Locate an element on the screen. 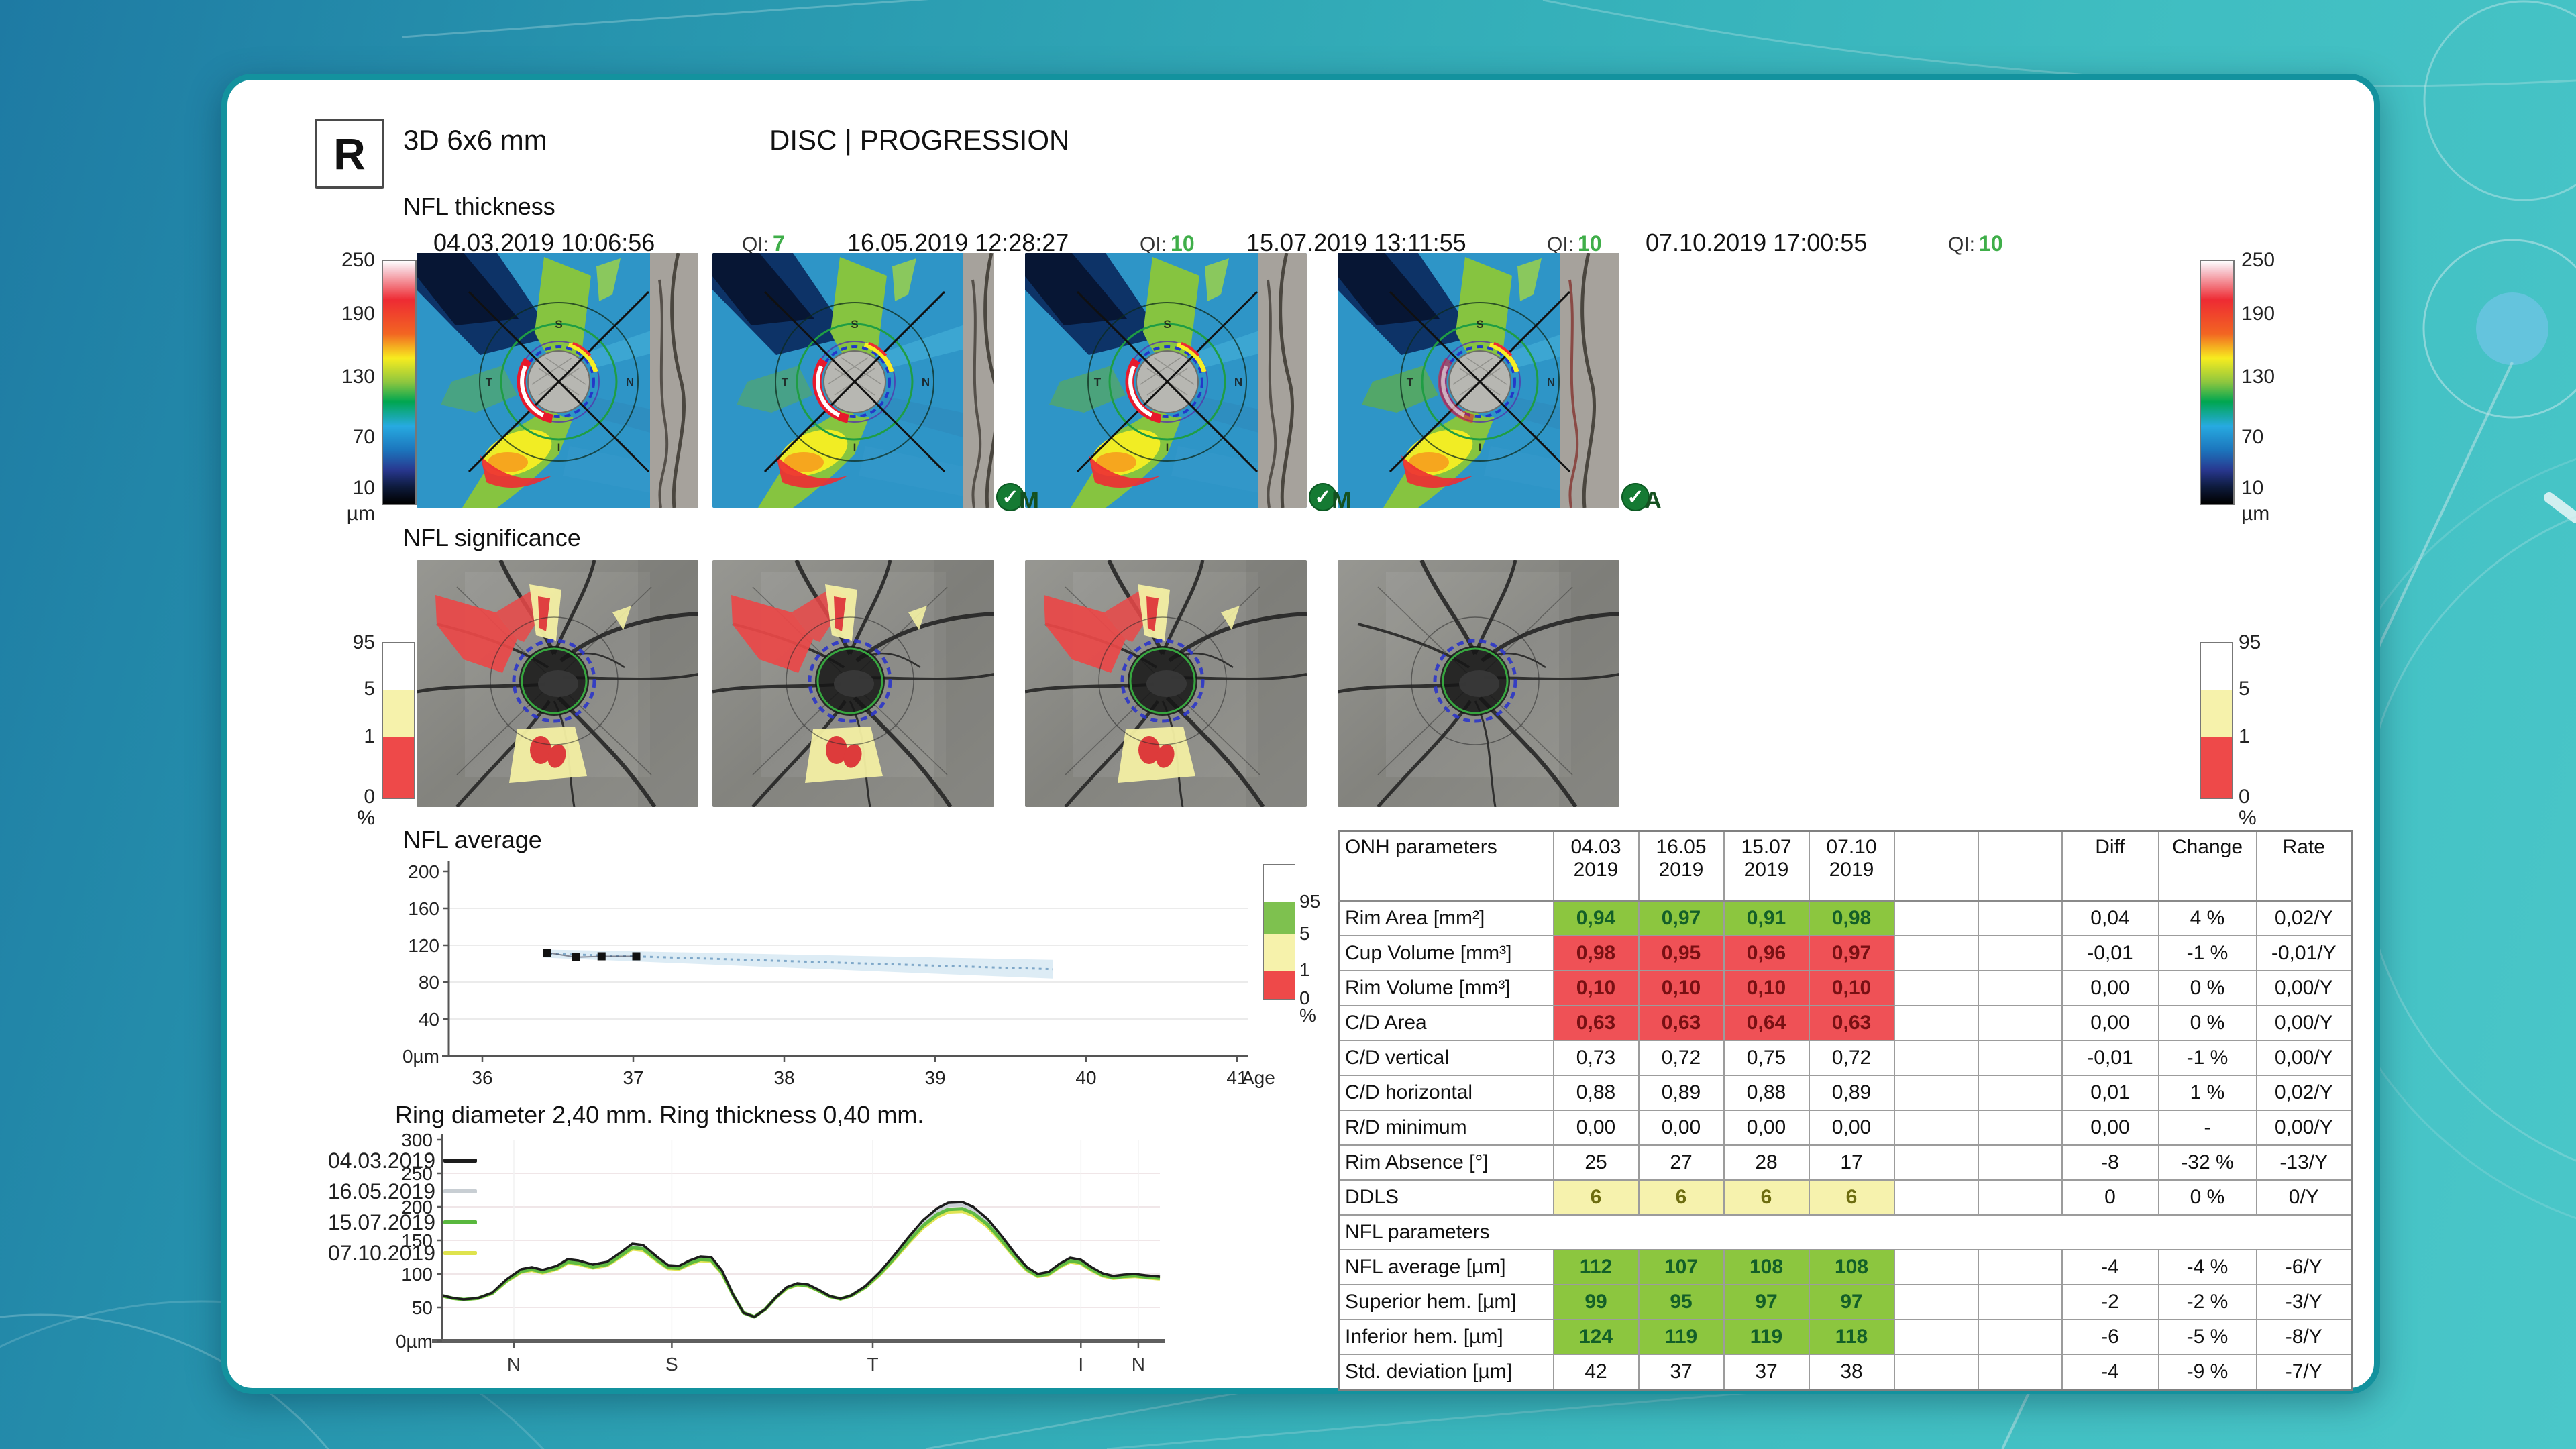 The height and width of the screenshot is (1449, 2576). section-nfl-average: NFL average is located at coordinates (472, 839).